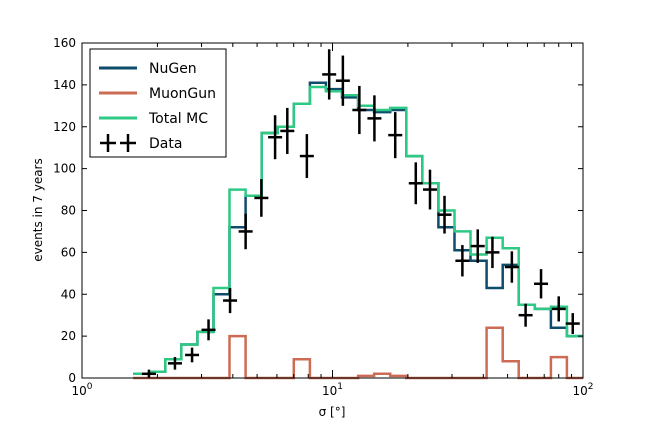 This screenshot has height=432, width=648. What do you see at coordinates (141, 143) in the screenshot?
I see `legend-entry: Data` at bounding box center [141, 143].